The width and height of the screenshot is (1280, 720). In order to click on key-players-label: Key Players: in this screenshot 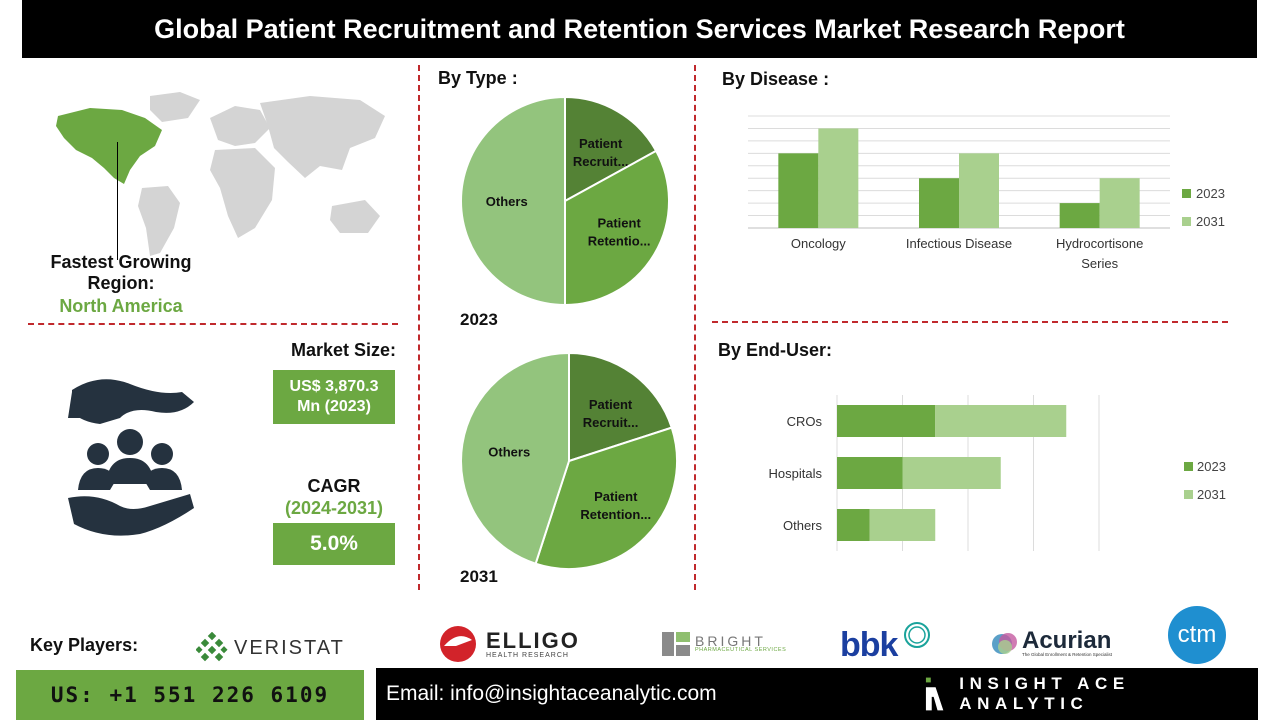, I will do `click(84, 645)`.